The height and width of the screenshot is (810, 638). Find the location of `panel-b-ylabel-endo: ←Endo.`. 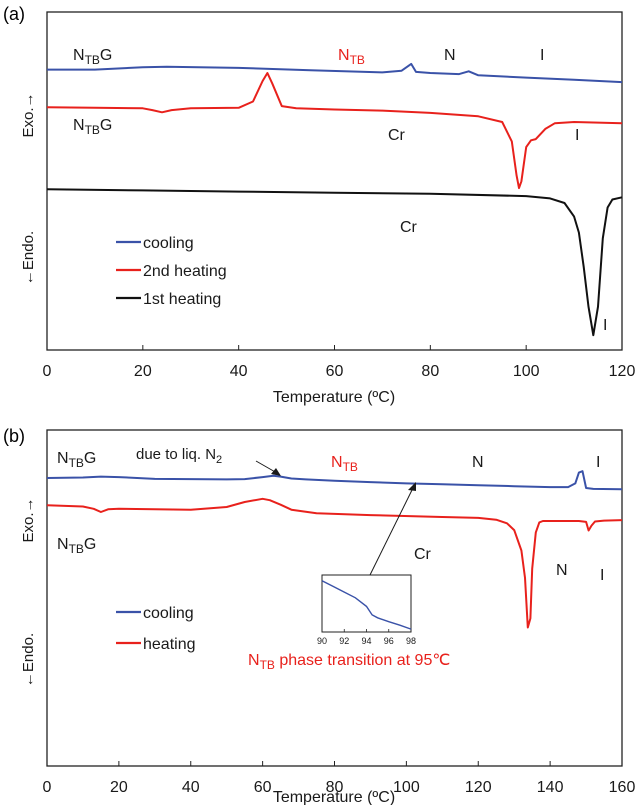

panel-b-ylabel-endo: ←Endo. is located at coordinates (28, 660).